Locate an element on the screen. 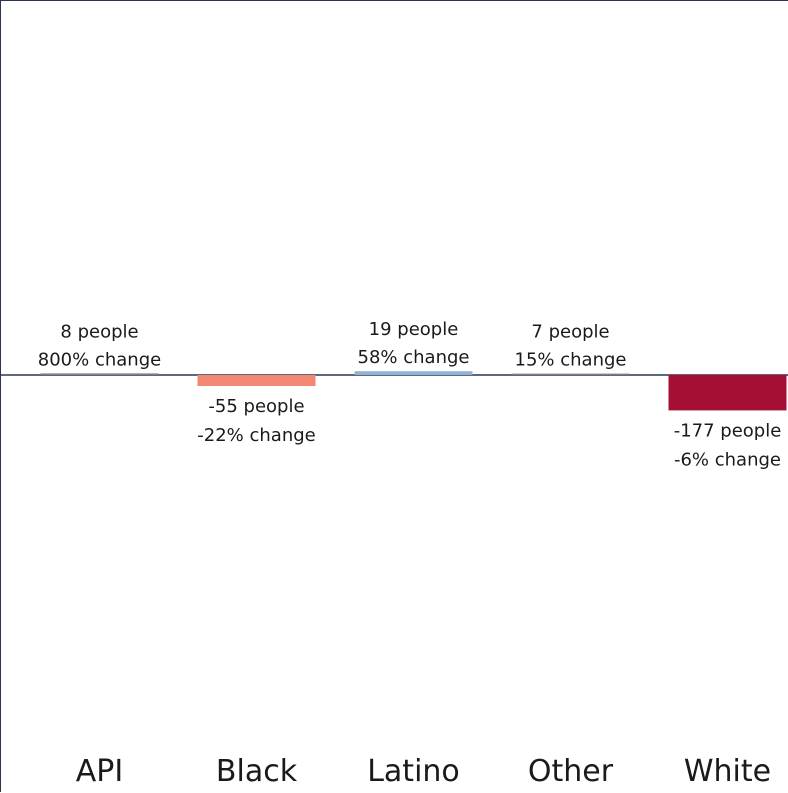 Image resolution: width=788 pixels, height=793 pixels. value-label-people-white: -177 people is located at coordinates (728, 430).